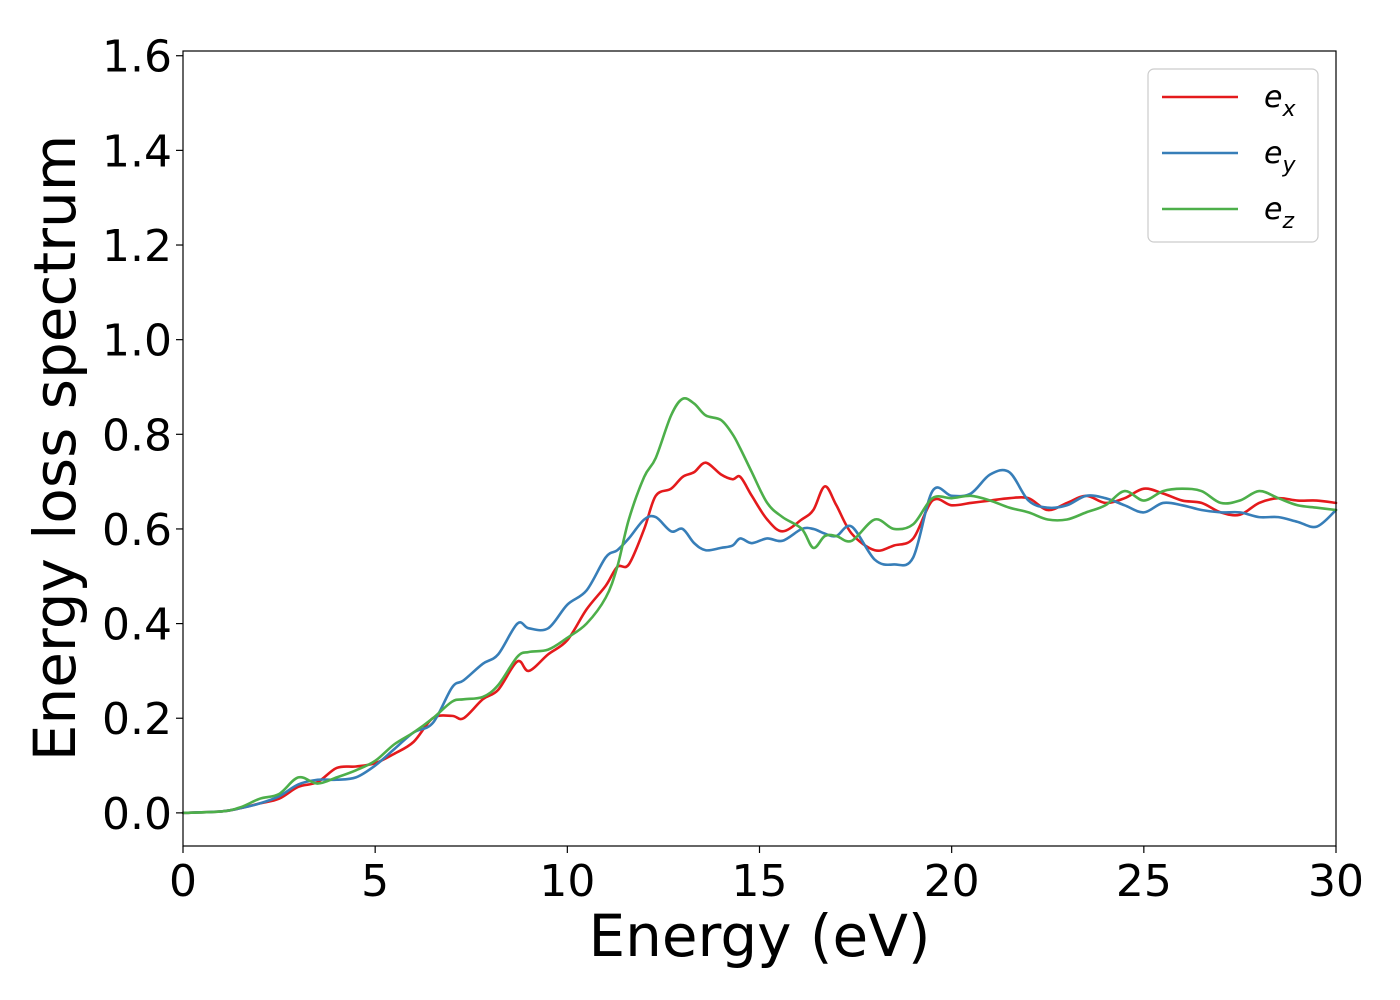 This screenshot has height=1000, width=1400. I want to click on y-tick-label: 0.8, so click(137, 435).